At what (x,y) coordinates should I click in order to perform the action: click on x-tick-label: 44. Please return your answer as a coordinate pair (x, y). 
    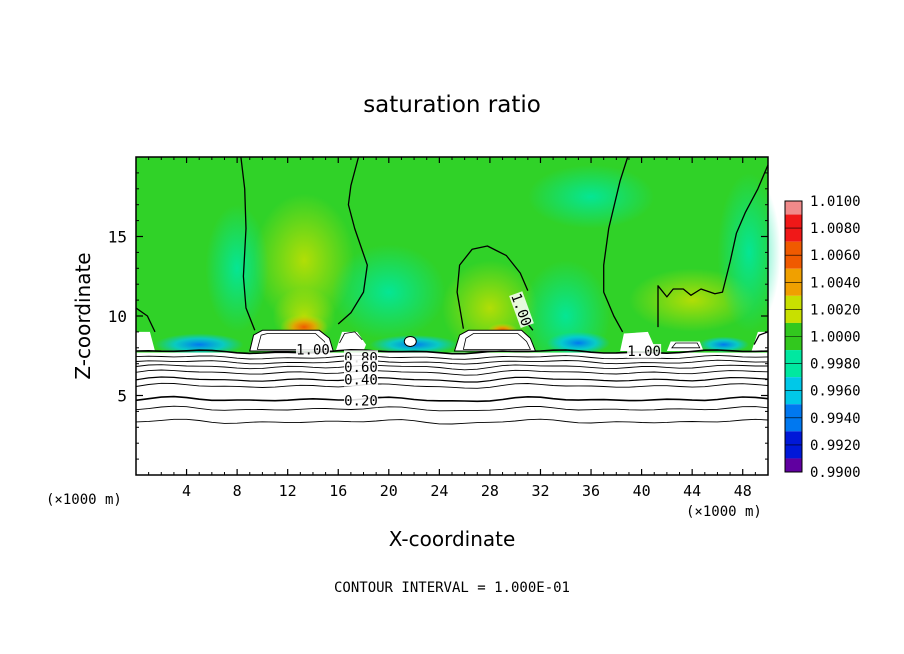
    Looking at the image, I should click on (692, 491).